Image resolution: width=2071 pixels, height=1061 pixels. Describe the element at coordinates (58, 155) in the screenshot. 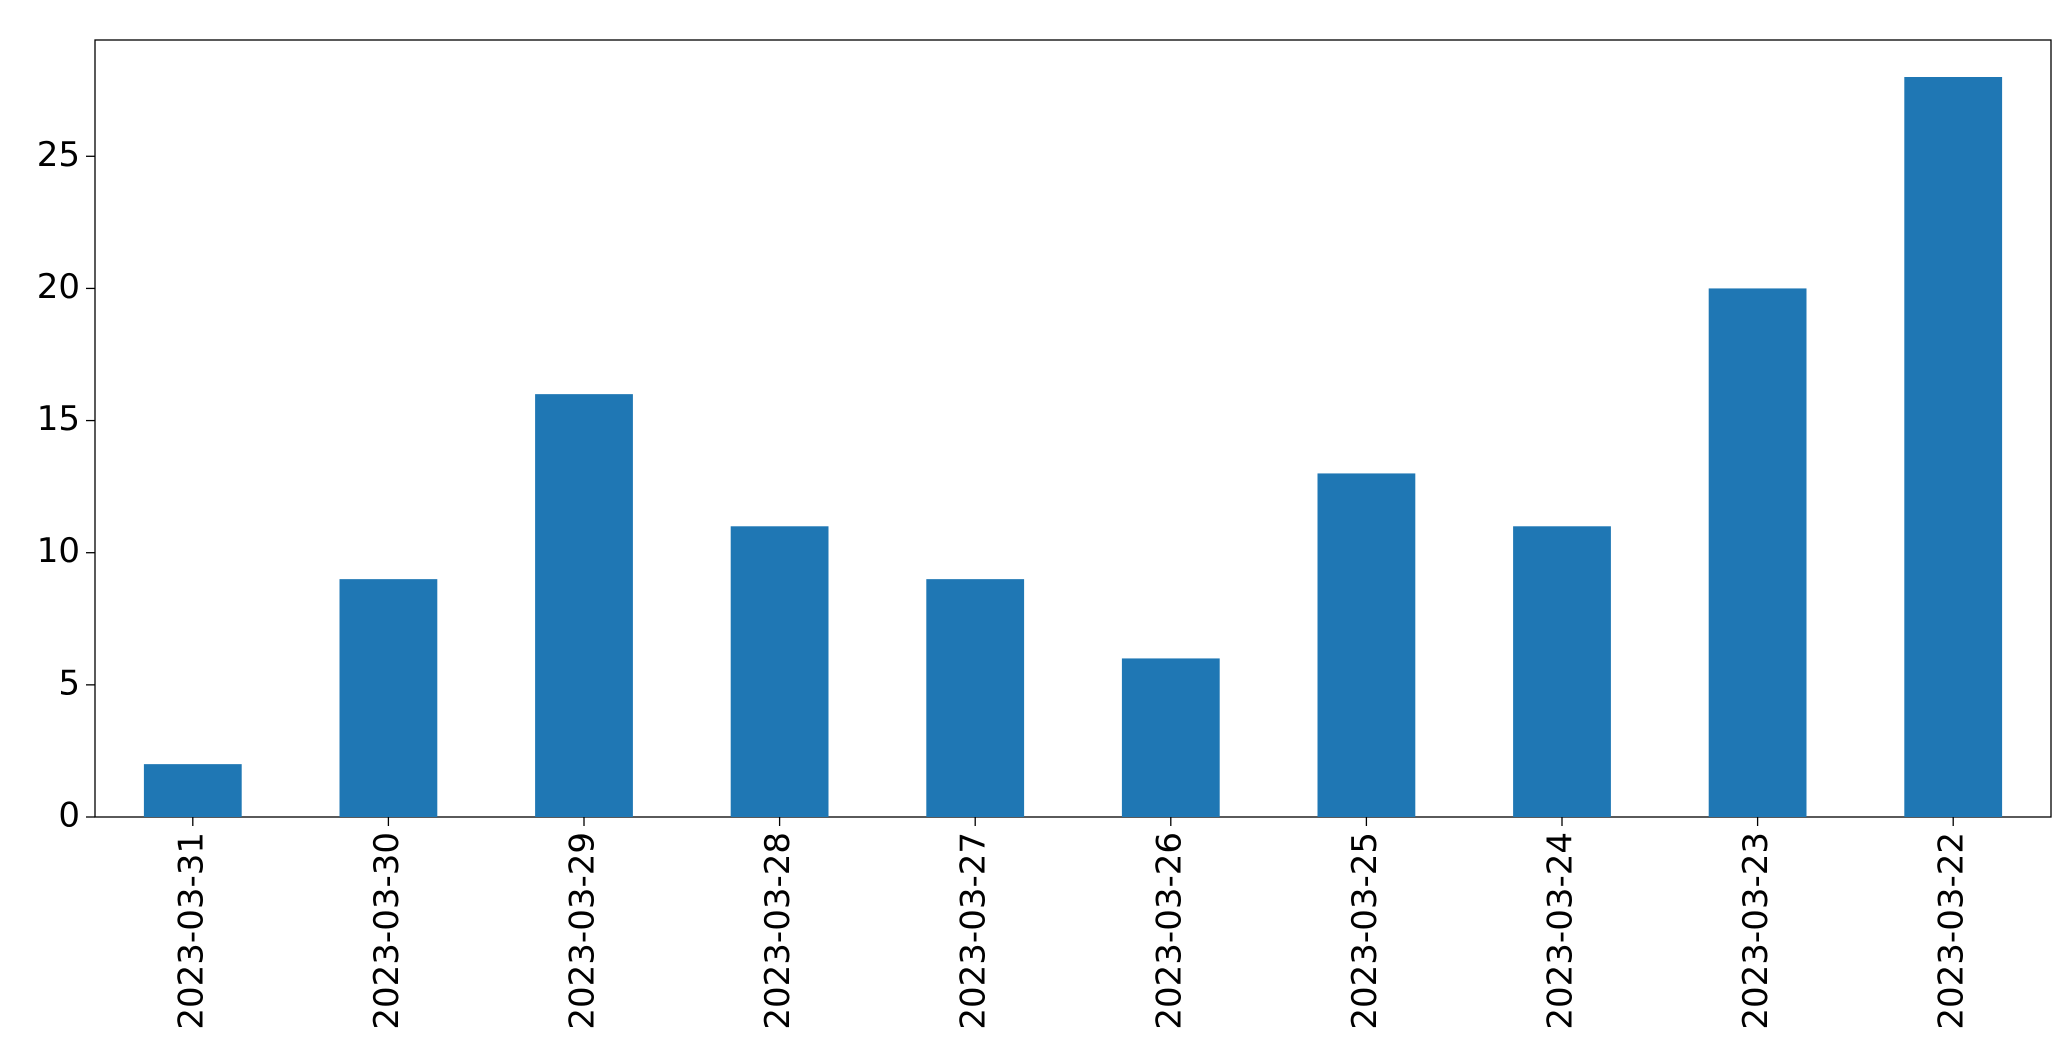

I see `y-tick-label: 25` at that location.